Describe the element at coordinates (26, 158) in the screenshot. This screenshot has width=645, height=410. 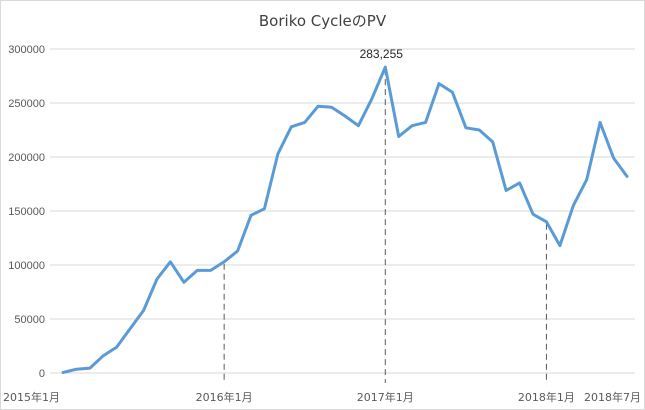
I see `y-tick-label: 200000` at that location.